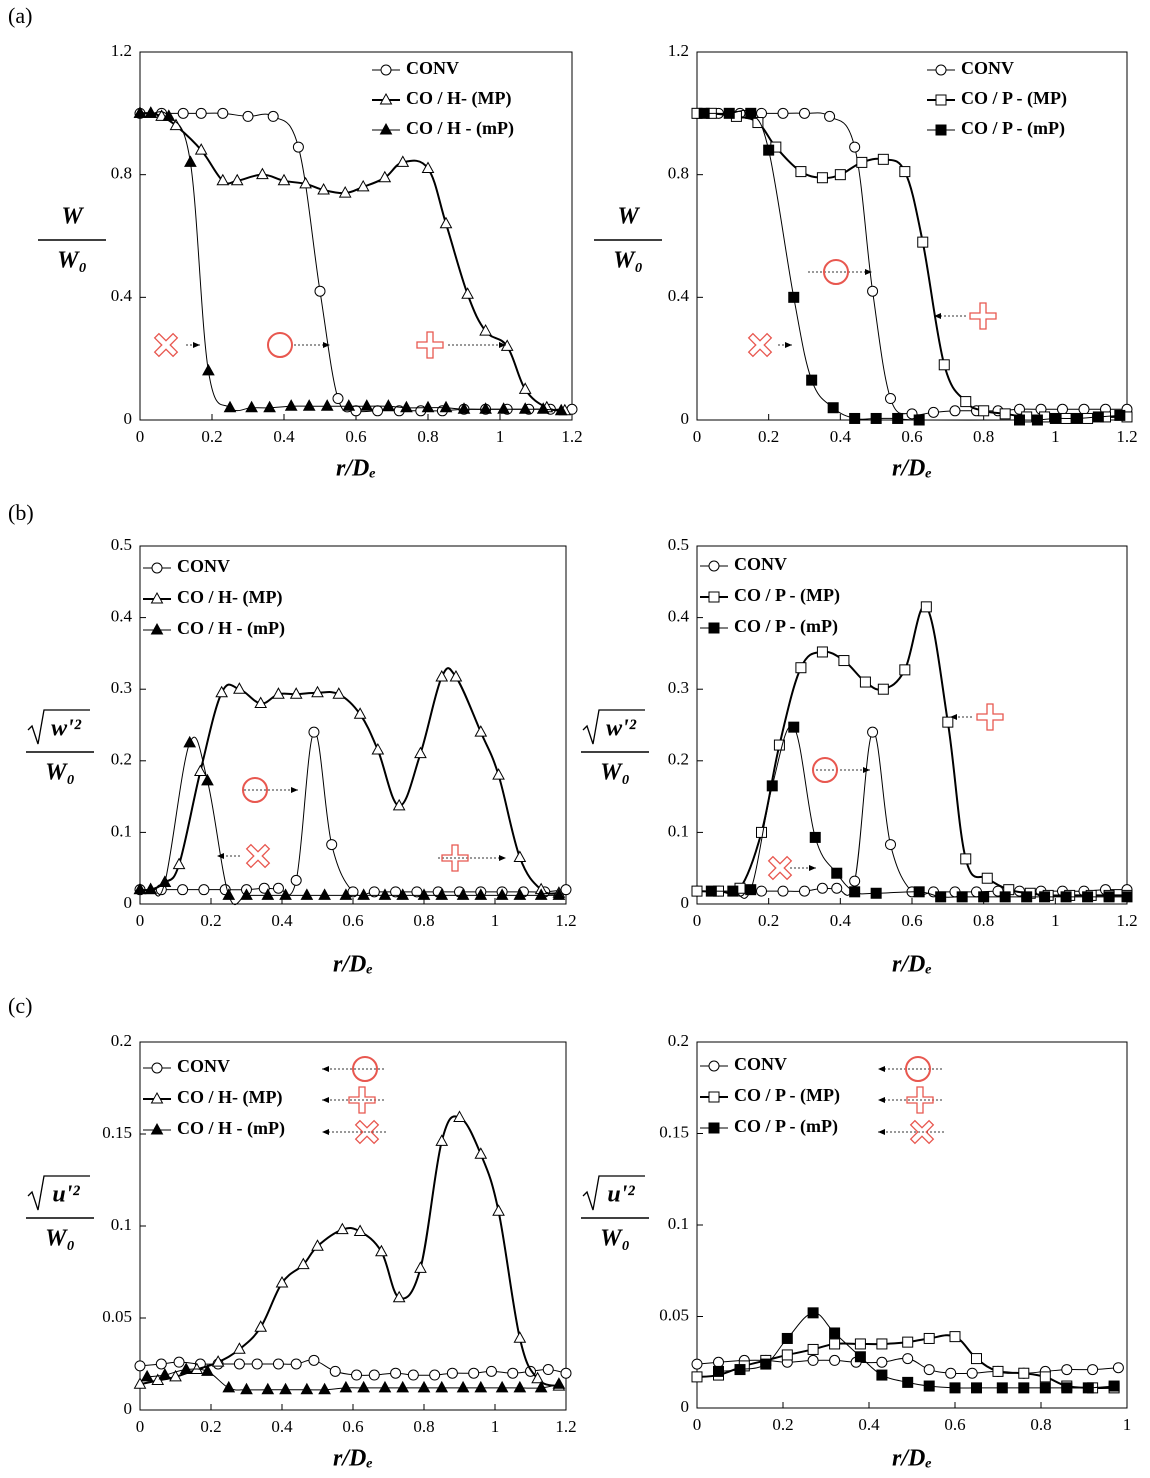  What do you see at coordinates (786, 626) in the screenshot?
I see `legend-label: CO / P - (mP)` at bounding box center [786, 626].